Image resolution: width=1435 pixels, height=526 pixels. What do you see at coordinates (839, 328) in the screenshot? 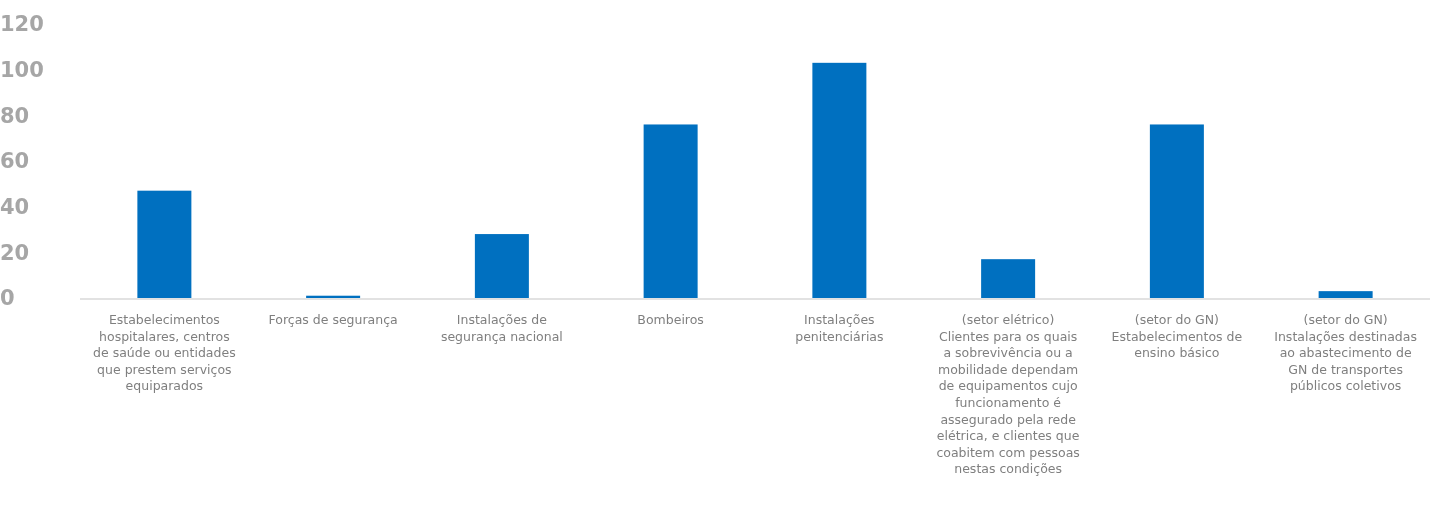
I see `x-tick-label: Instalações penitenciárias` at bounding box center [839, 328].